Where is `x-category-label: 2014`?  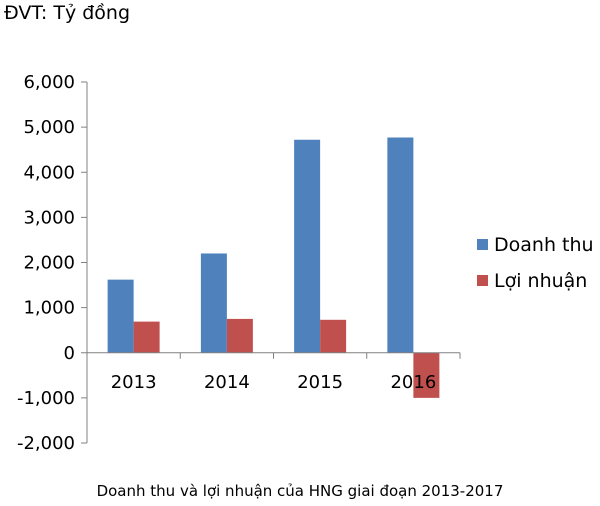 x-category-label: 2014 is located at coordinates (227, 382).